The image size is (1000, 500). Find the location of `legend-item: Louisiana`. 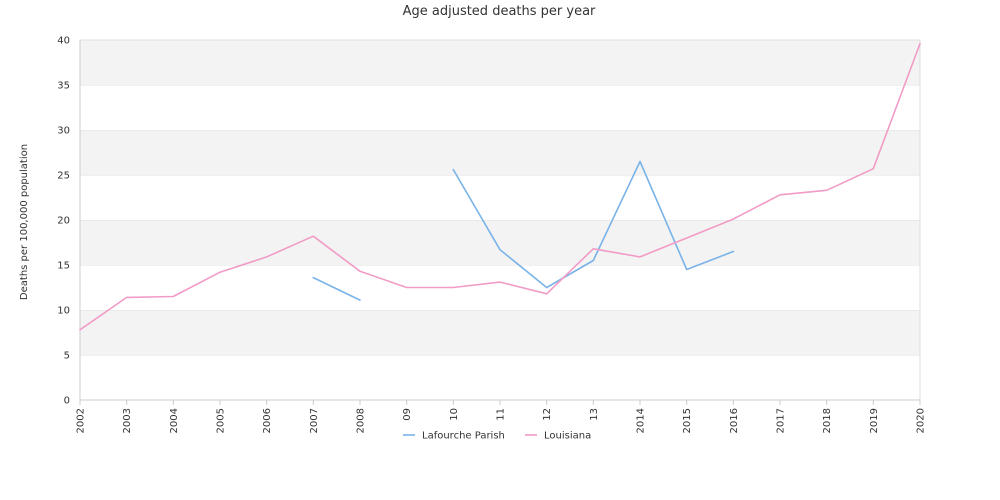

legend-item: Louisiana is located at coordinates (558, 436).